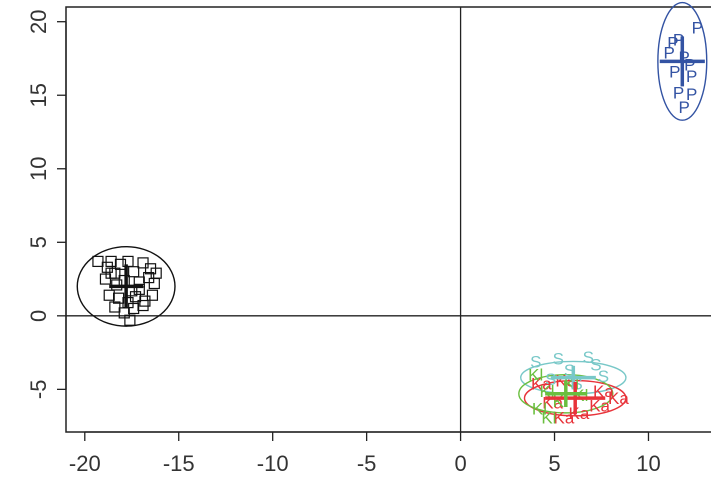  Describe the element at coordinates (38, 21) in the screenshot. I see `y-tick-label: 20` at that location.